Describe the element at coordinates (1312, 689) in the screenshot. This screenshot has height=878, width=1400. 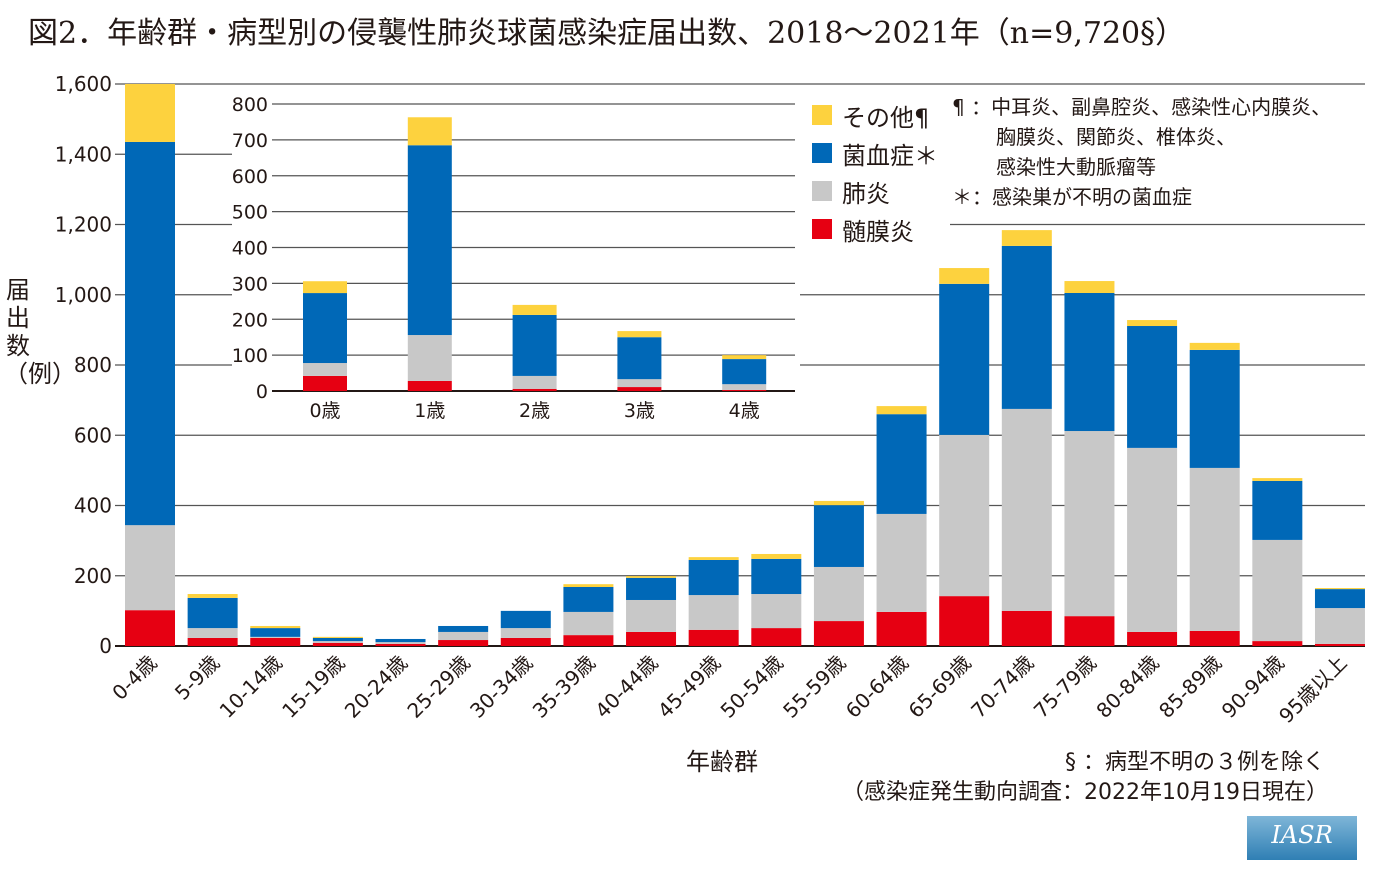
I see `x-tick-label: 95歳以上` at that location.